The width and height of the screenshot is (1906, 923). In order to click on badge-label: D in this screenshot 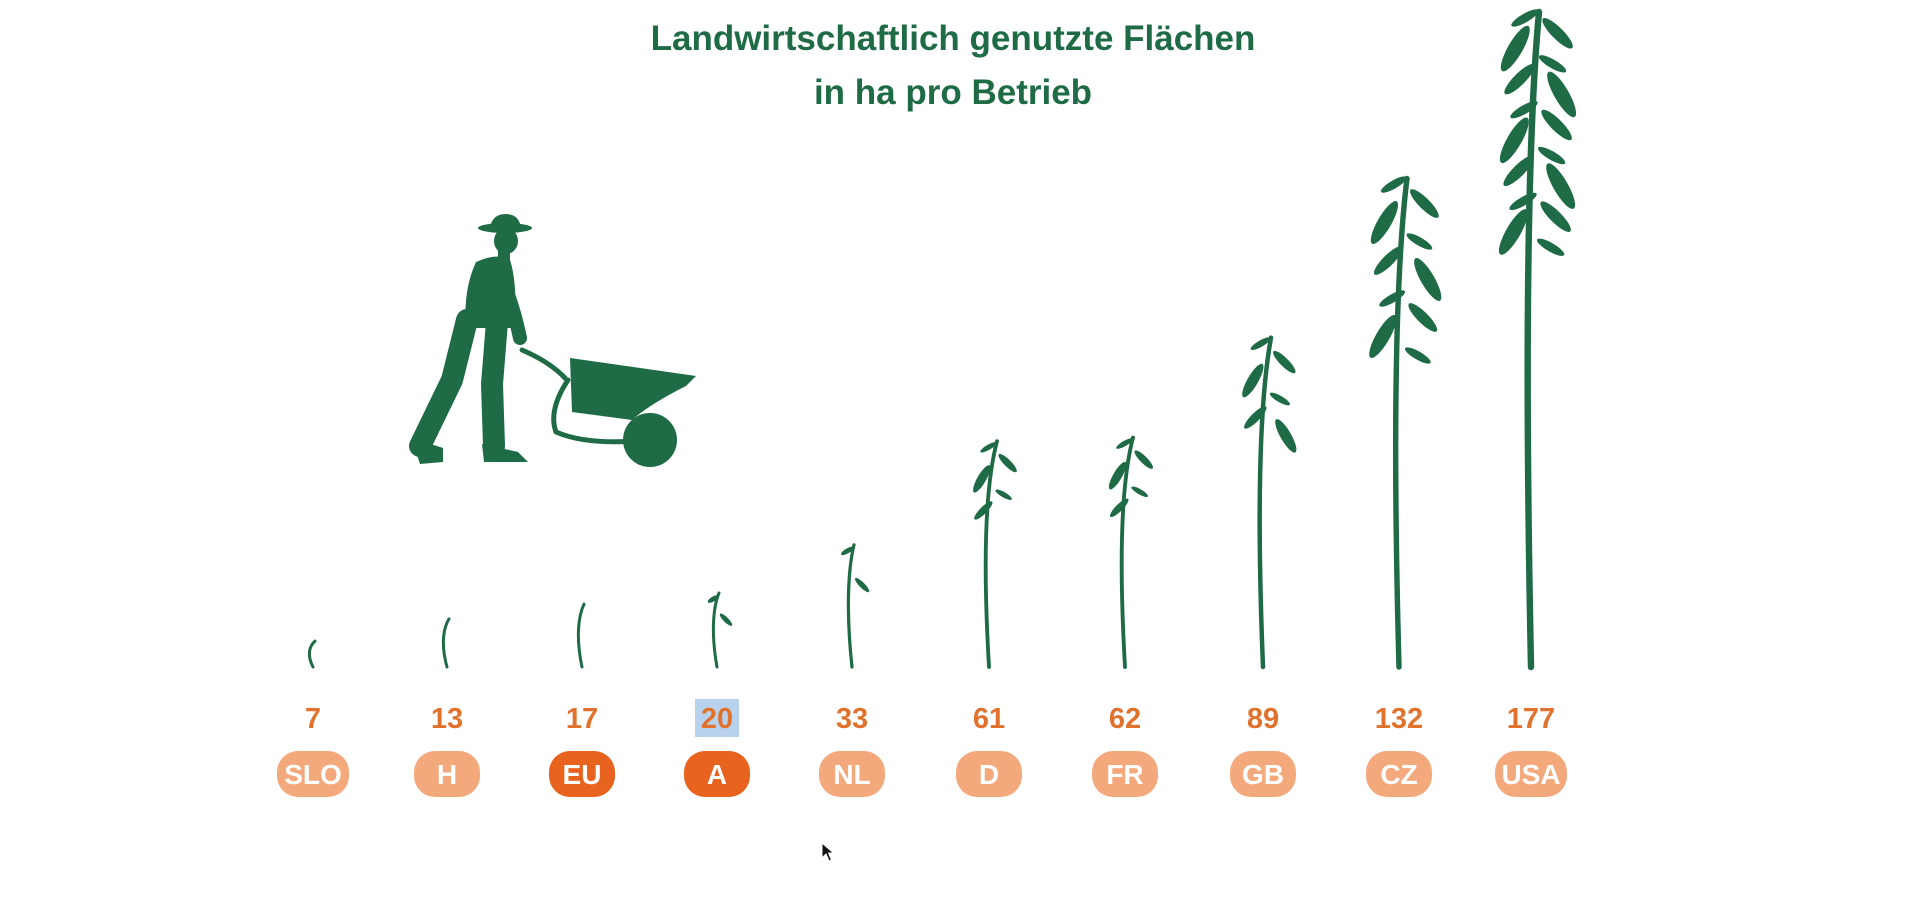, I will do `click(989, 774)`.